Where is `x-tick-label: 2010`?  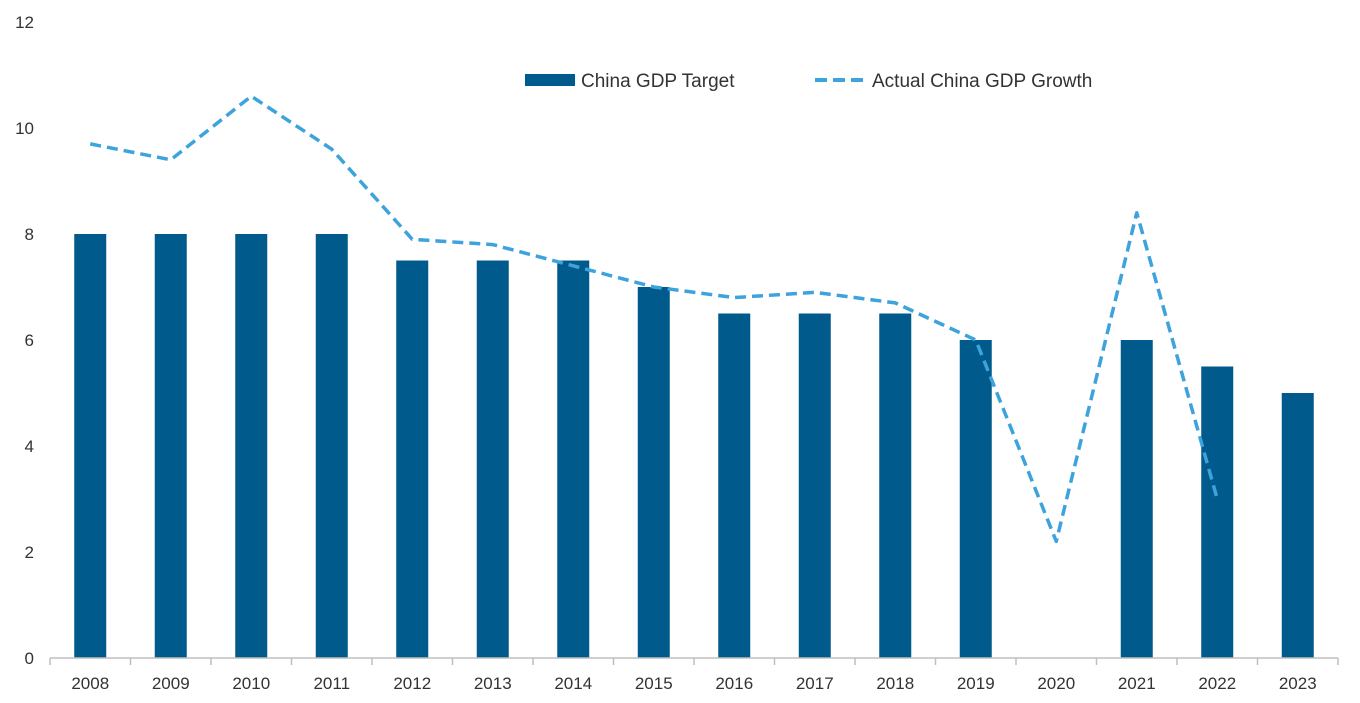
x-tick-label: 2010 is located at coordinates (251, 683).